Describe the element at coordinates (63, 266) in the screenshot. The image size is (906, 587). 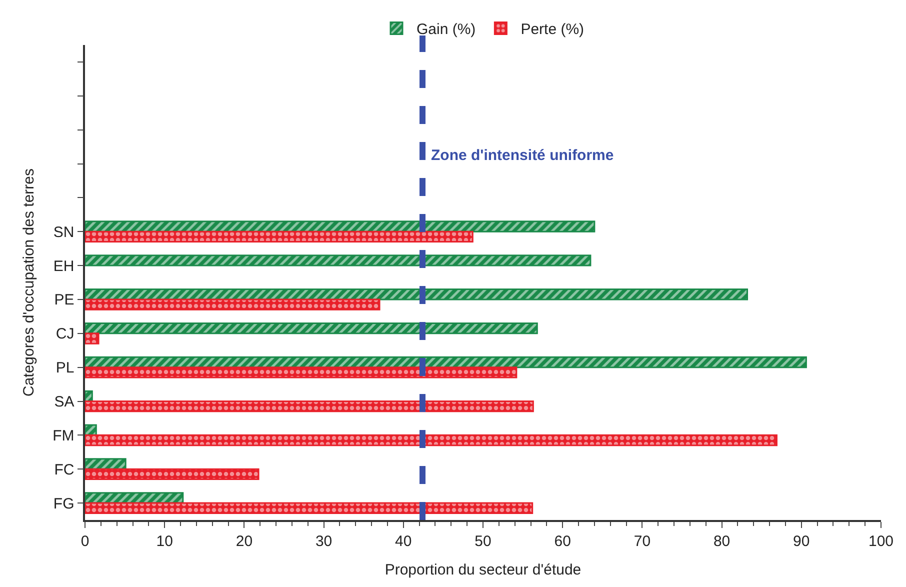
I see `y-tick-label: EH` at that location.